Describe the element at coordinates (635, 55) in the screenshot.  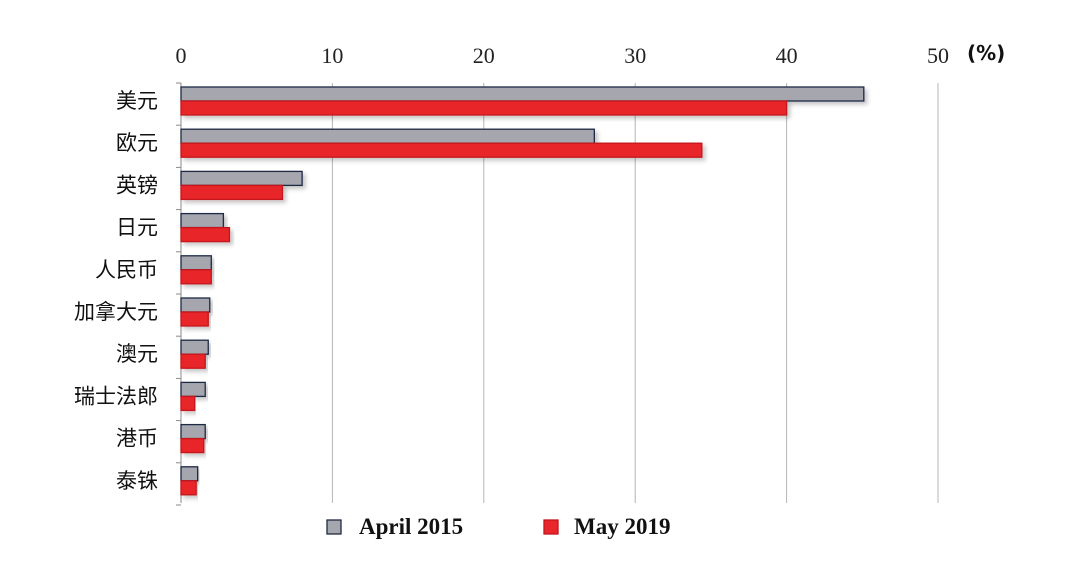
I see `x-tick-label: 30` at that location.